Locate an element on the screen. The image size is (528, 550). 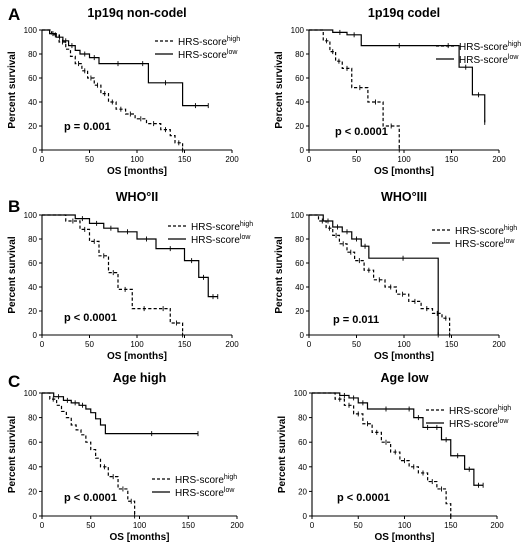
chart-title: WHO°III is located at coordinates (404, 197).